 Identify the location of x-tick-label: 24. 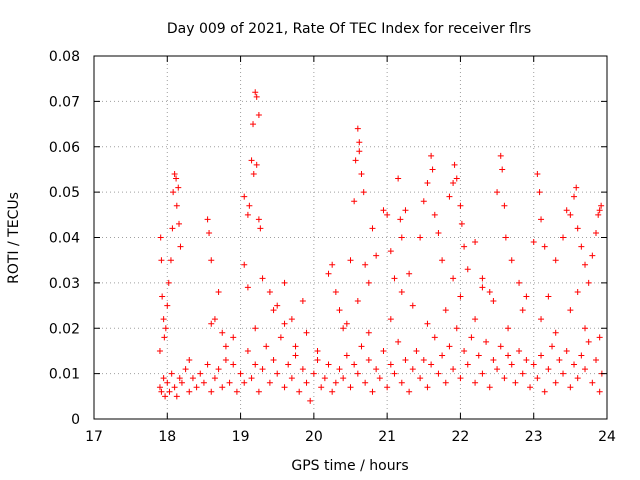
(607, 437).